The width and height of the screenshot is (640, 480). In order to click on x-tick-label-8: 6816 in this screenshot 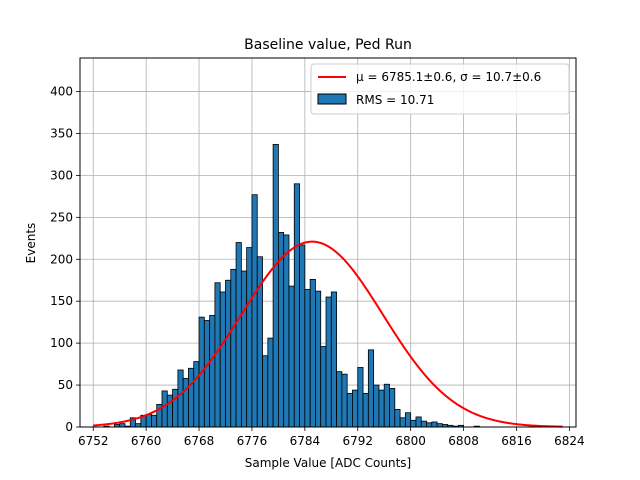, I will do `click(516, 441)`.